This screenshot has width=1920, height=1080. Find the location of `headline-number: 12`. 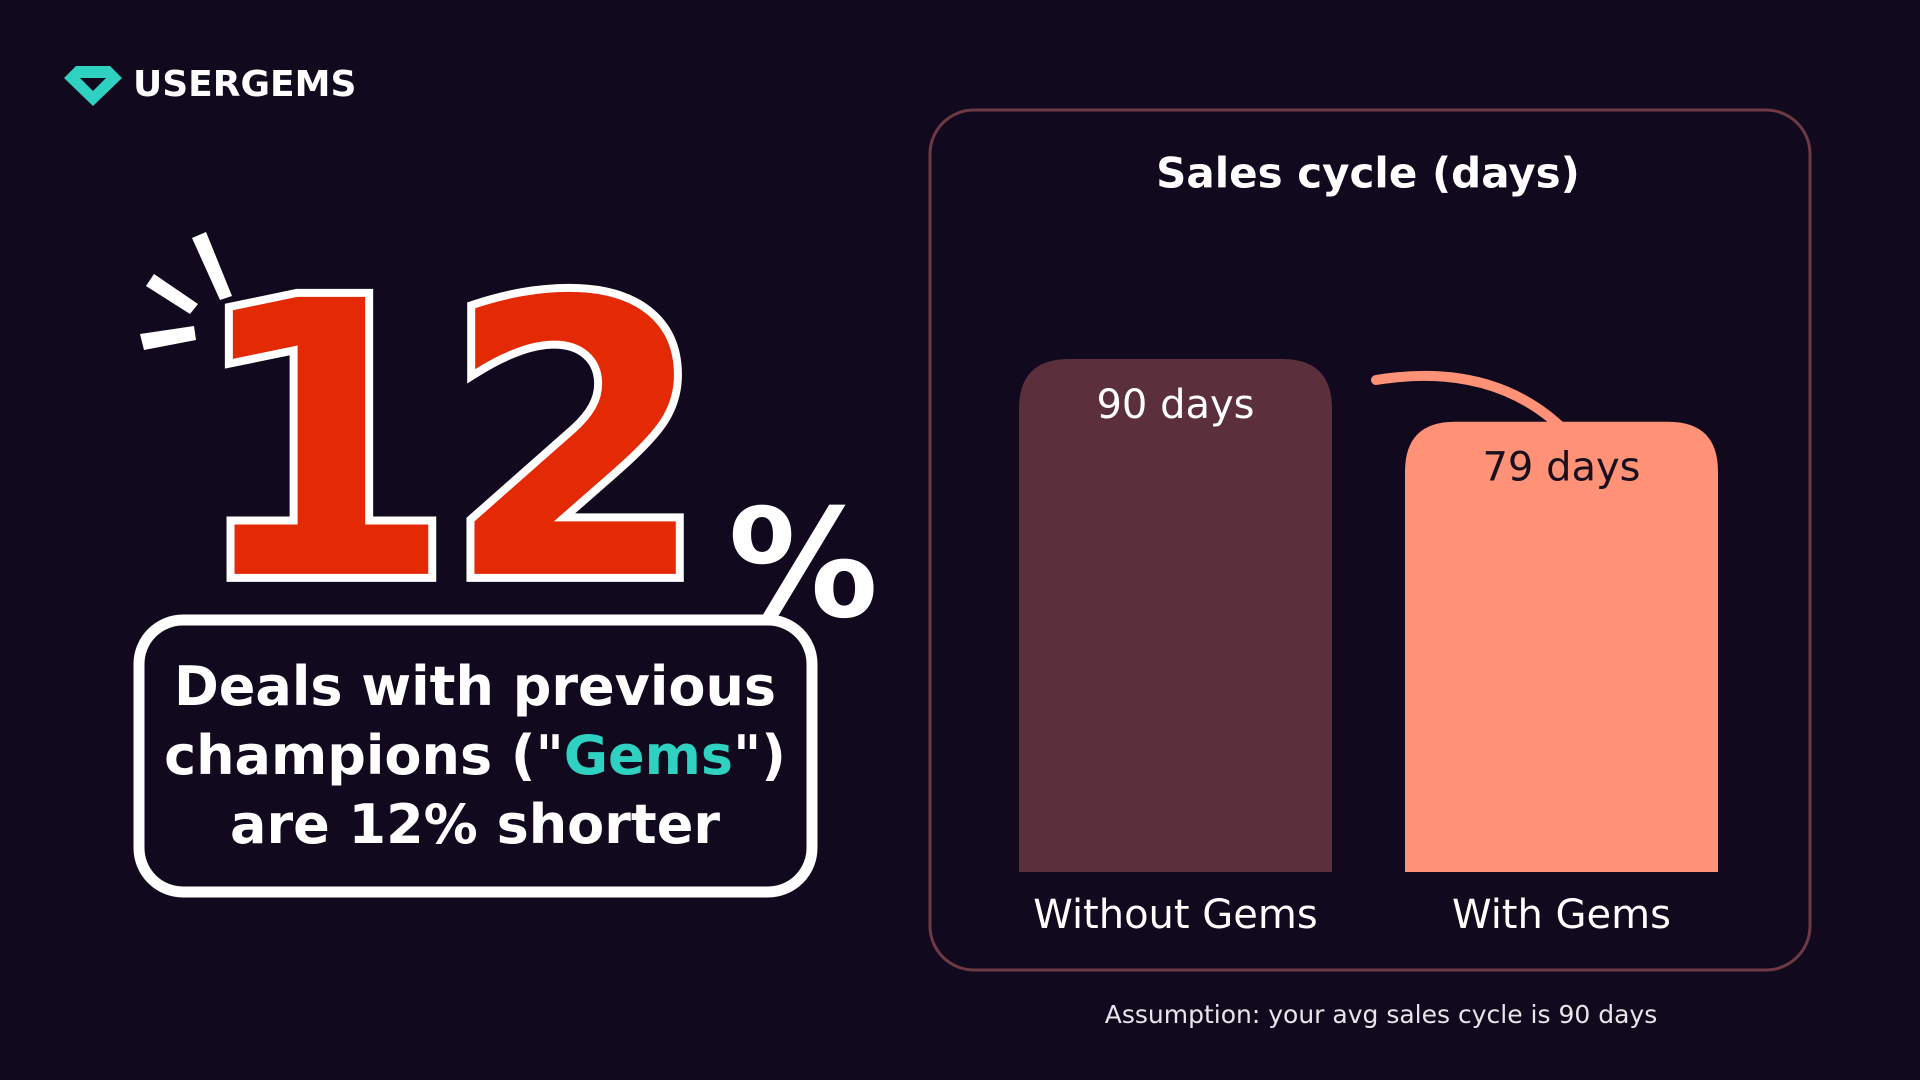

headline-number: 12 is located at coordinates (444, 442).